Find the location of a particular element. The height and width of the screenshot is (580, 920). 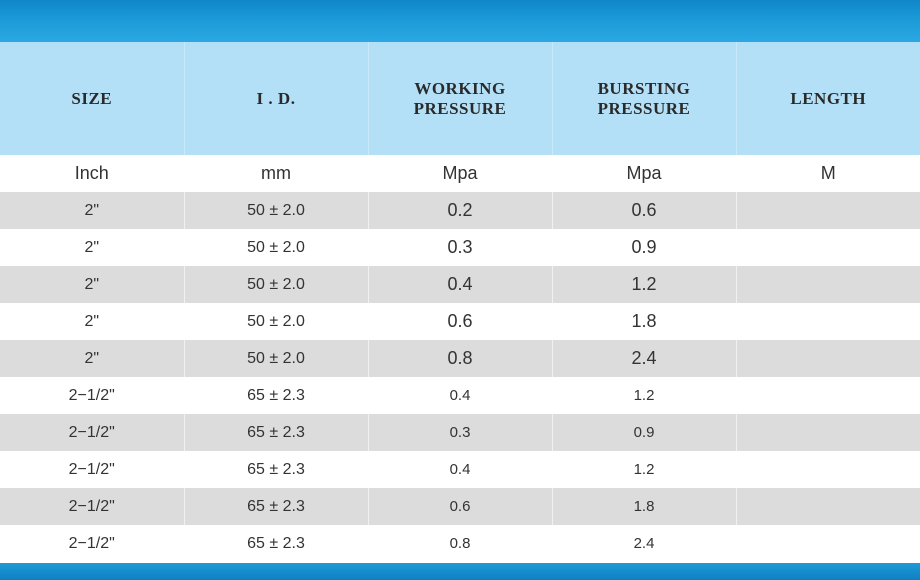

table-row: 2" 50 ± 2.0 0.3 0.9 is located at coordinates (460, 247).